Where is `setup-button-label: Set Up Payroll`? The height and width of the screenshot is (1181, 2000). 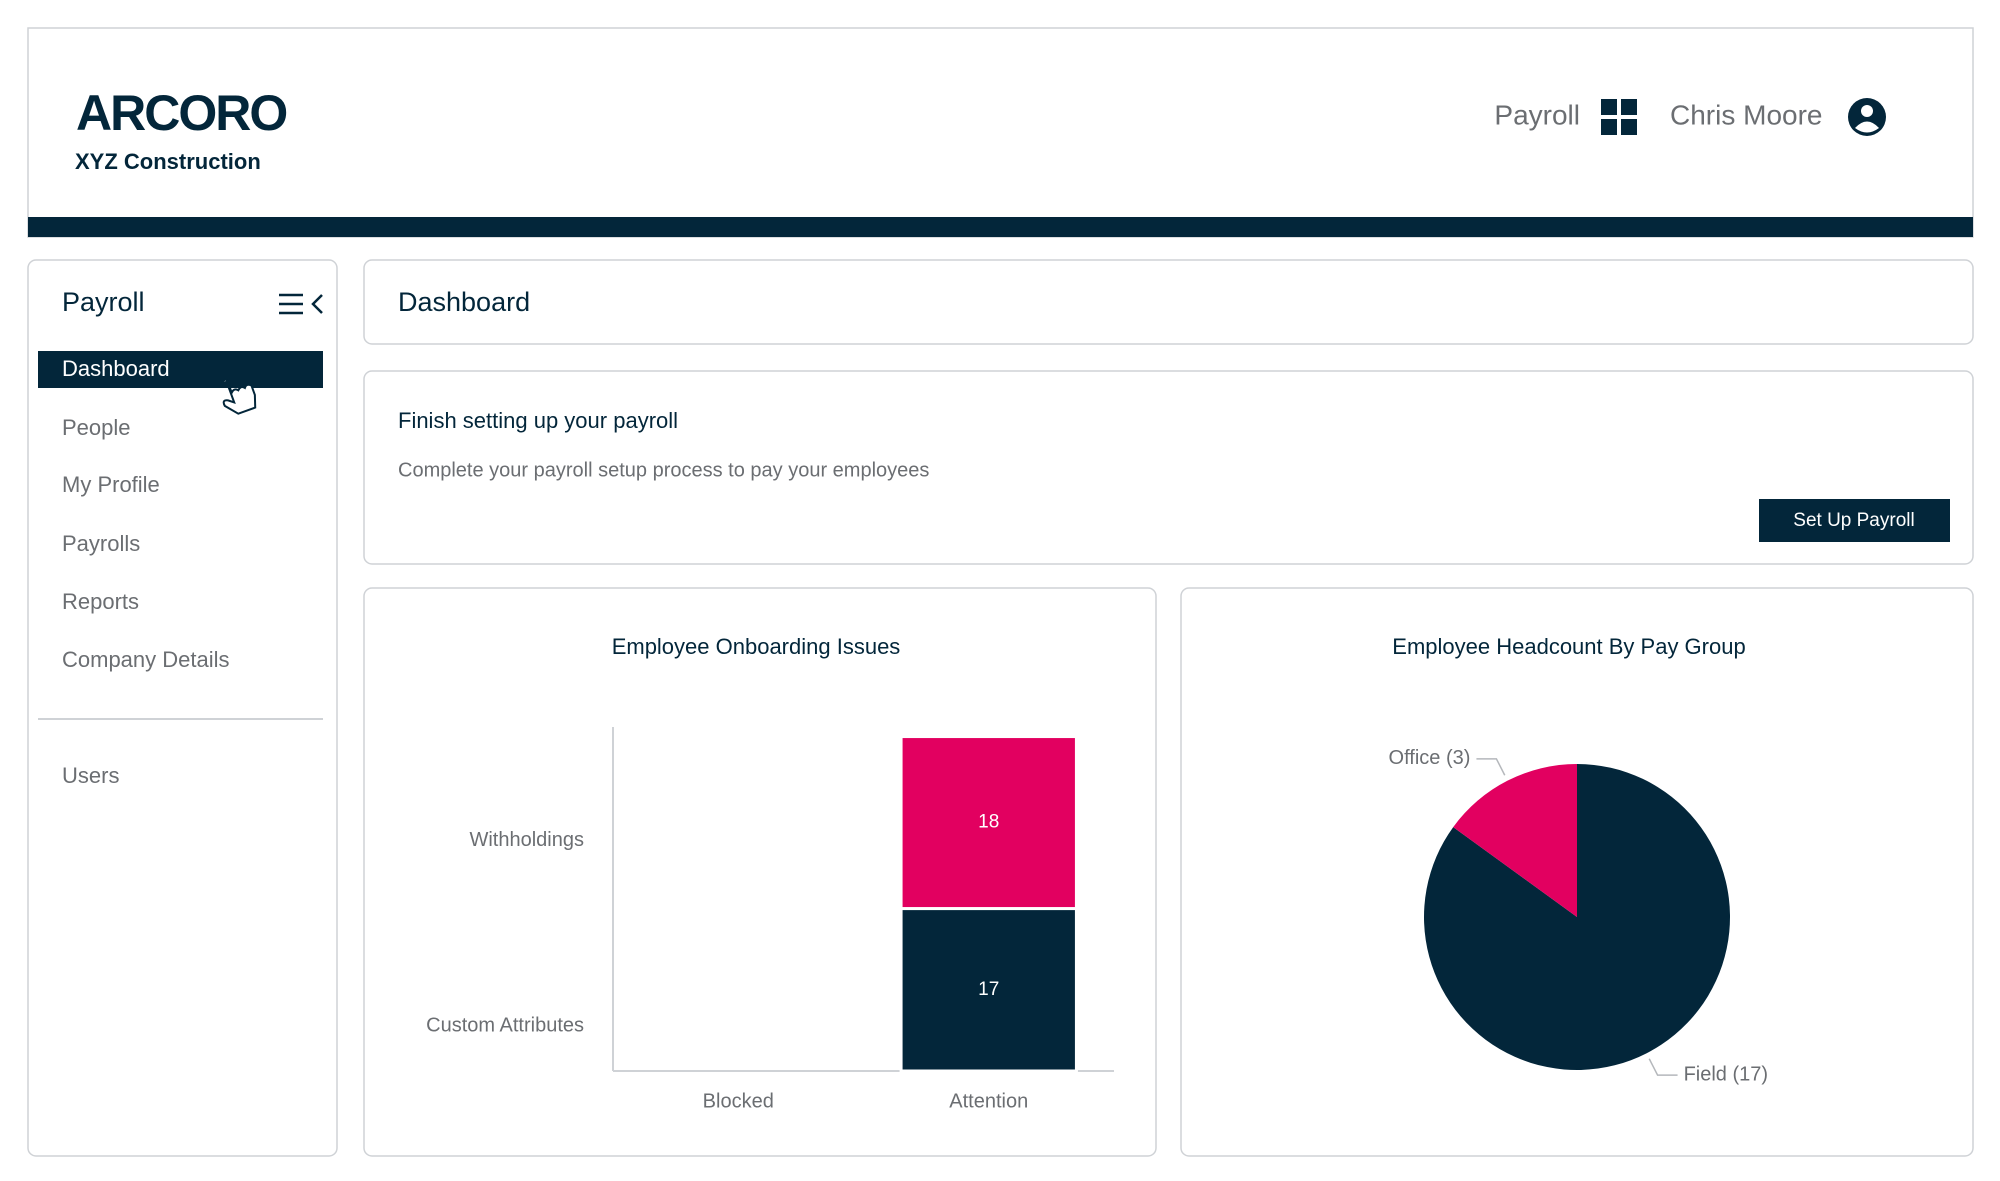
setup-button-label: Set Up Payroll is located at coordinates (1853, 520).